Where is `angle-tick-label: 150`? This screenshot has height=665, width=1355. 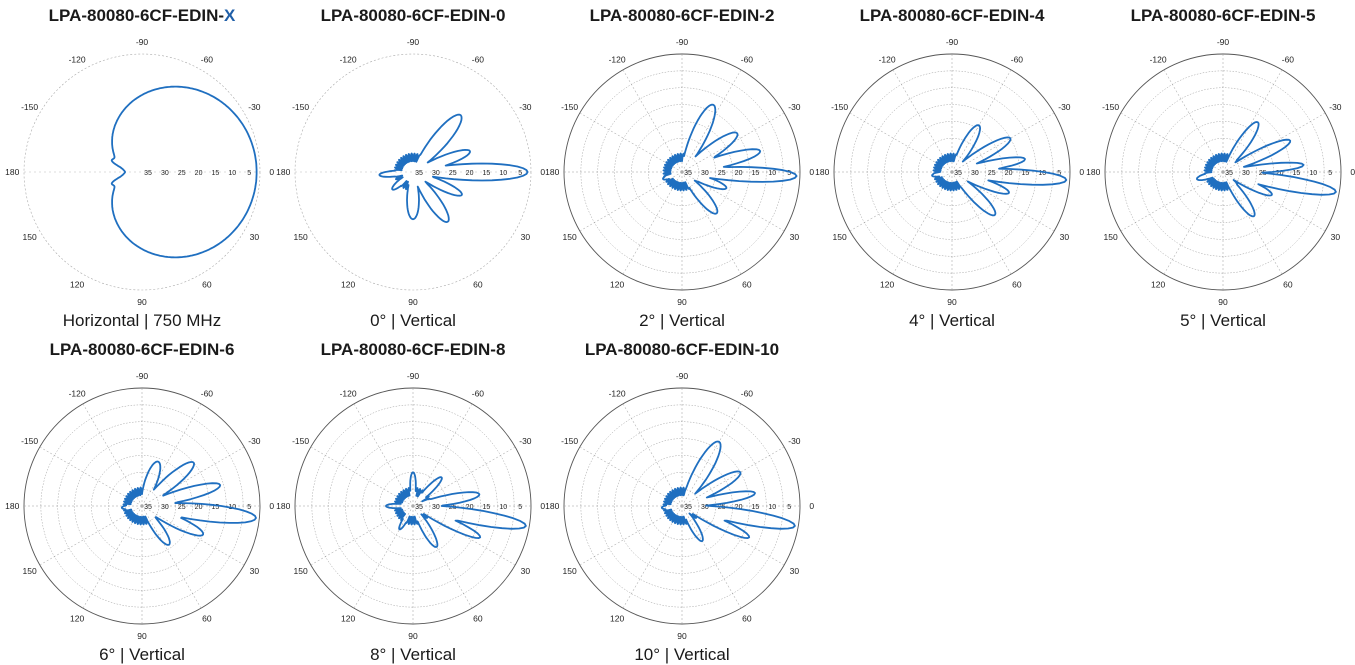
angle-tick-label: 150 is located at coordinates (1110, 237).